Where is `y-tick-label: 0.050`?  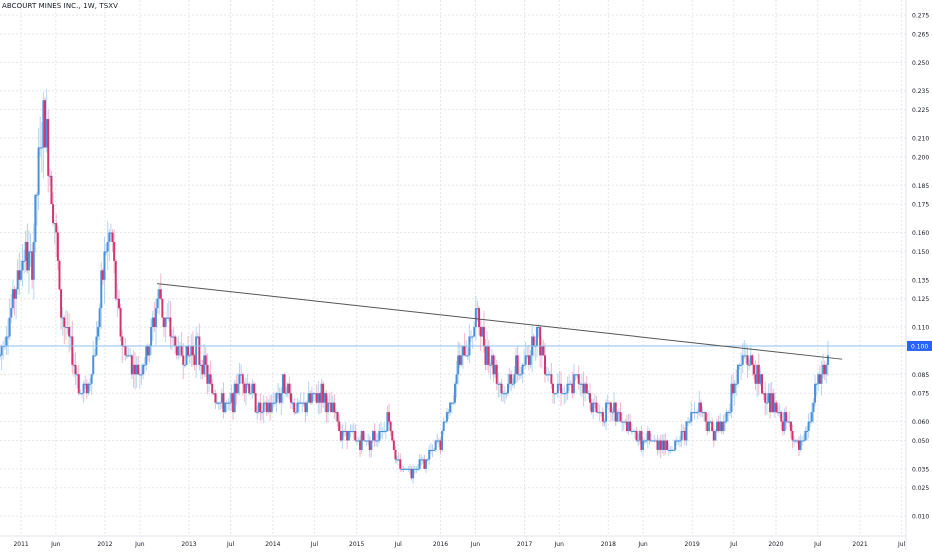 y-tick-label: 0.050 is located at coordinates (920, 441).